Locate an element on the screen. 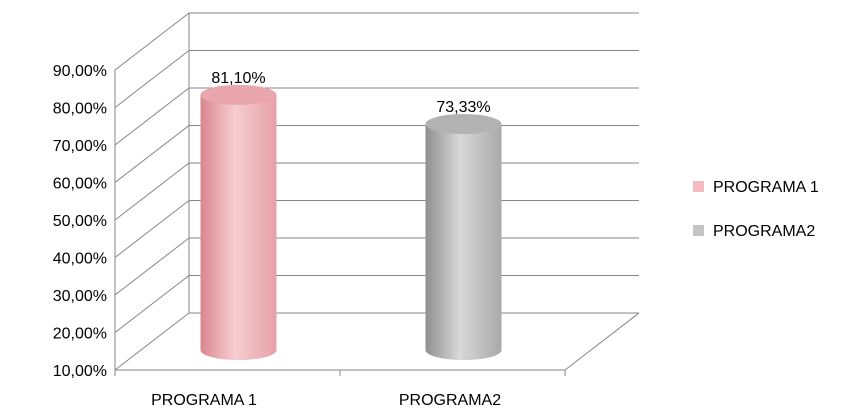  floor-edge is located at coordinates (602, 341).